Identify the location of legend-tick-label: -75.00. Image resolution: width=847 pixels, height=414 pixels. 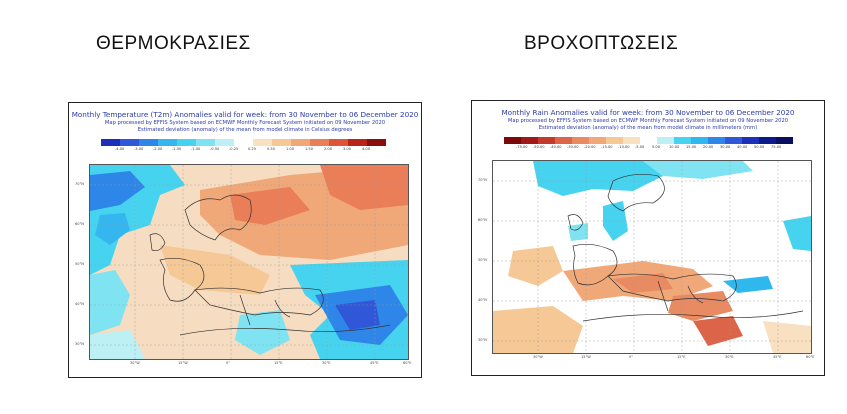
(522, 147).